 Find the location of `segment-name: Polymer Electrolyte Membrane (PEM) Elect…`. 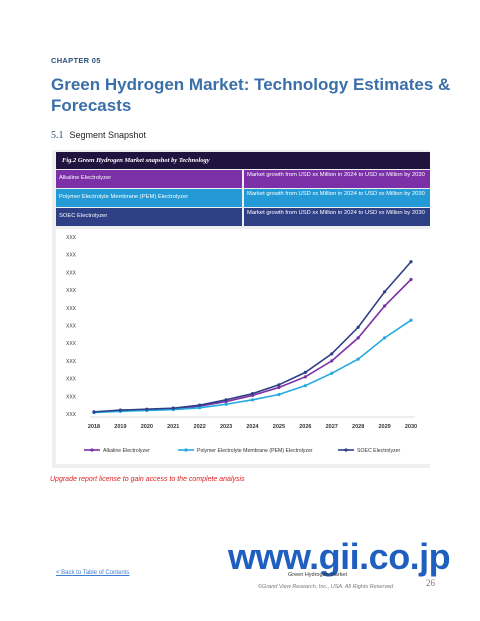

segment-name: Polymer Electrolyte Membrane (PEM) Elect… is located at coordinates (149, 198).